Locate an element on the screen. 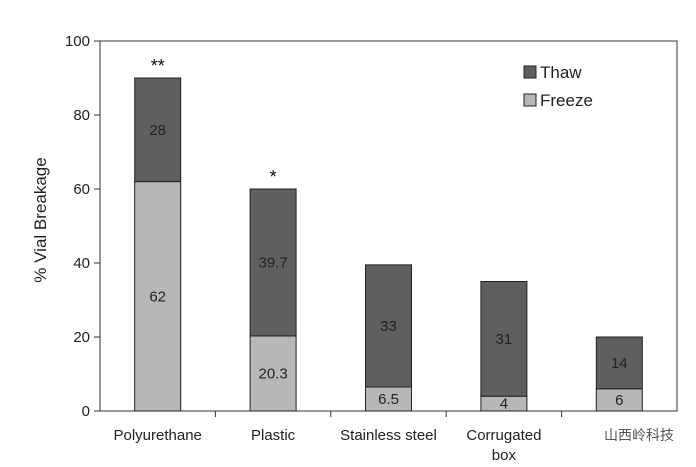 This screenshot has width=696, height=467. data-label-freeze: 6.5 is located at coordinates (388, 399).